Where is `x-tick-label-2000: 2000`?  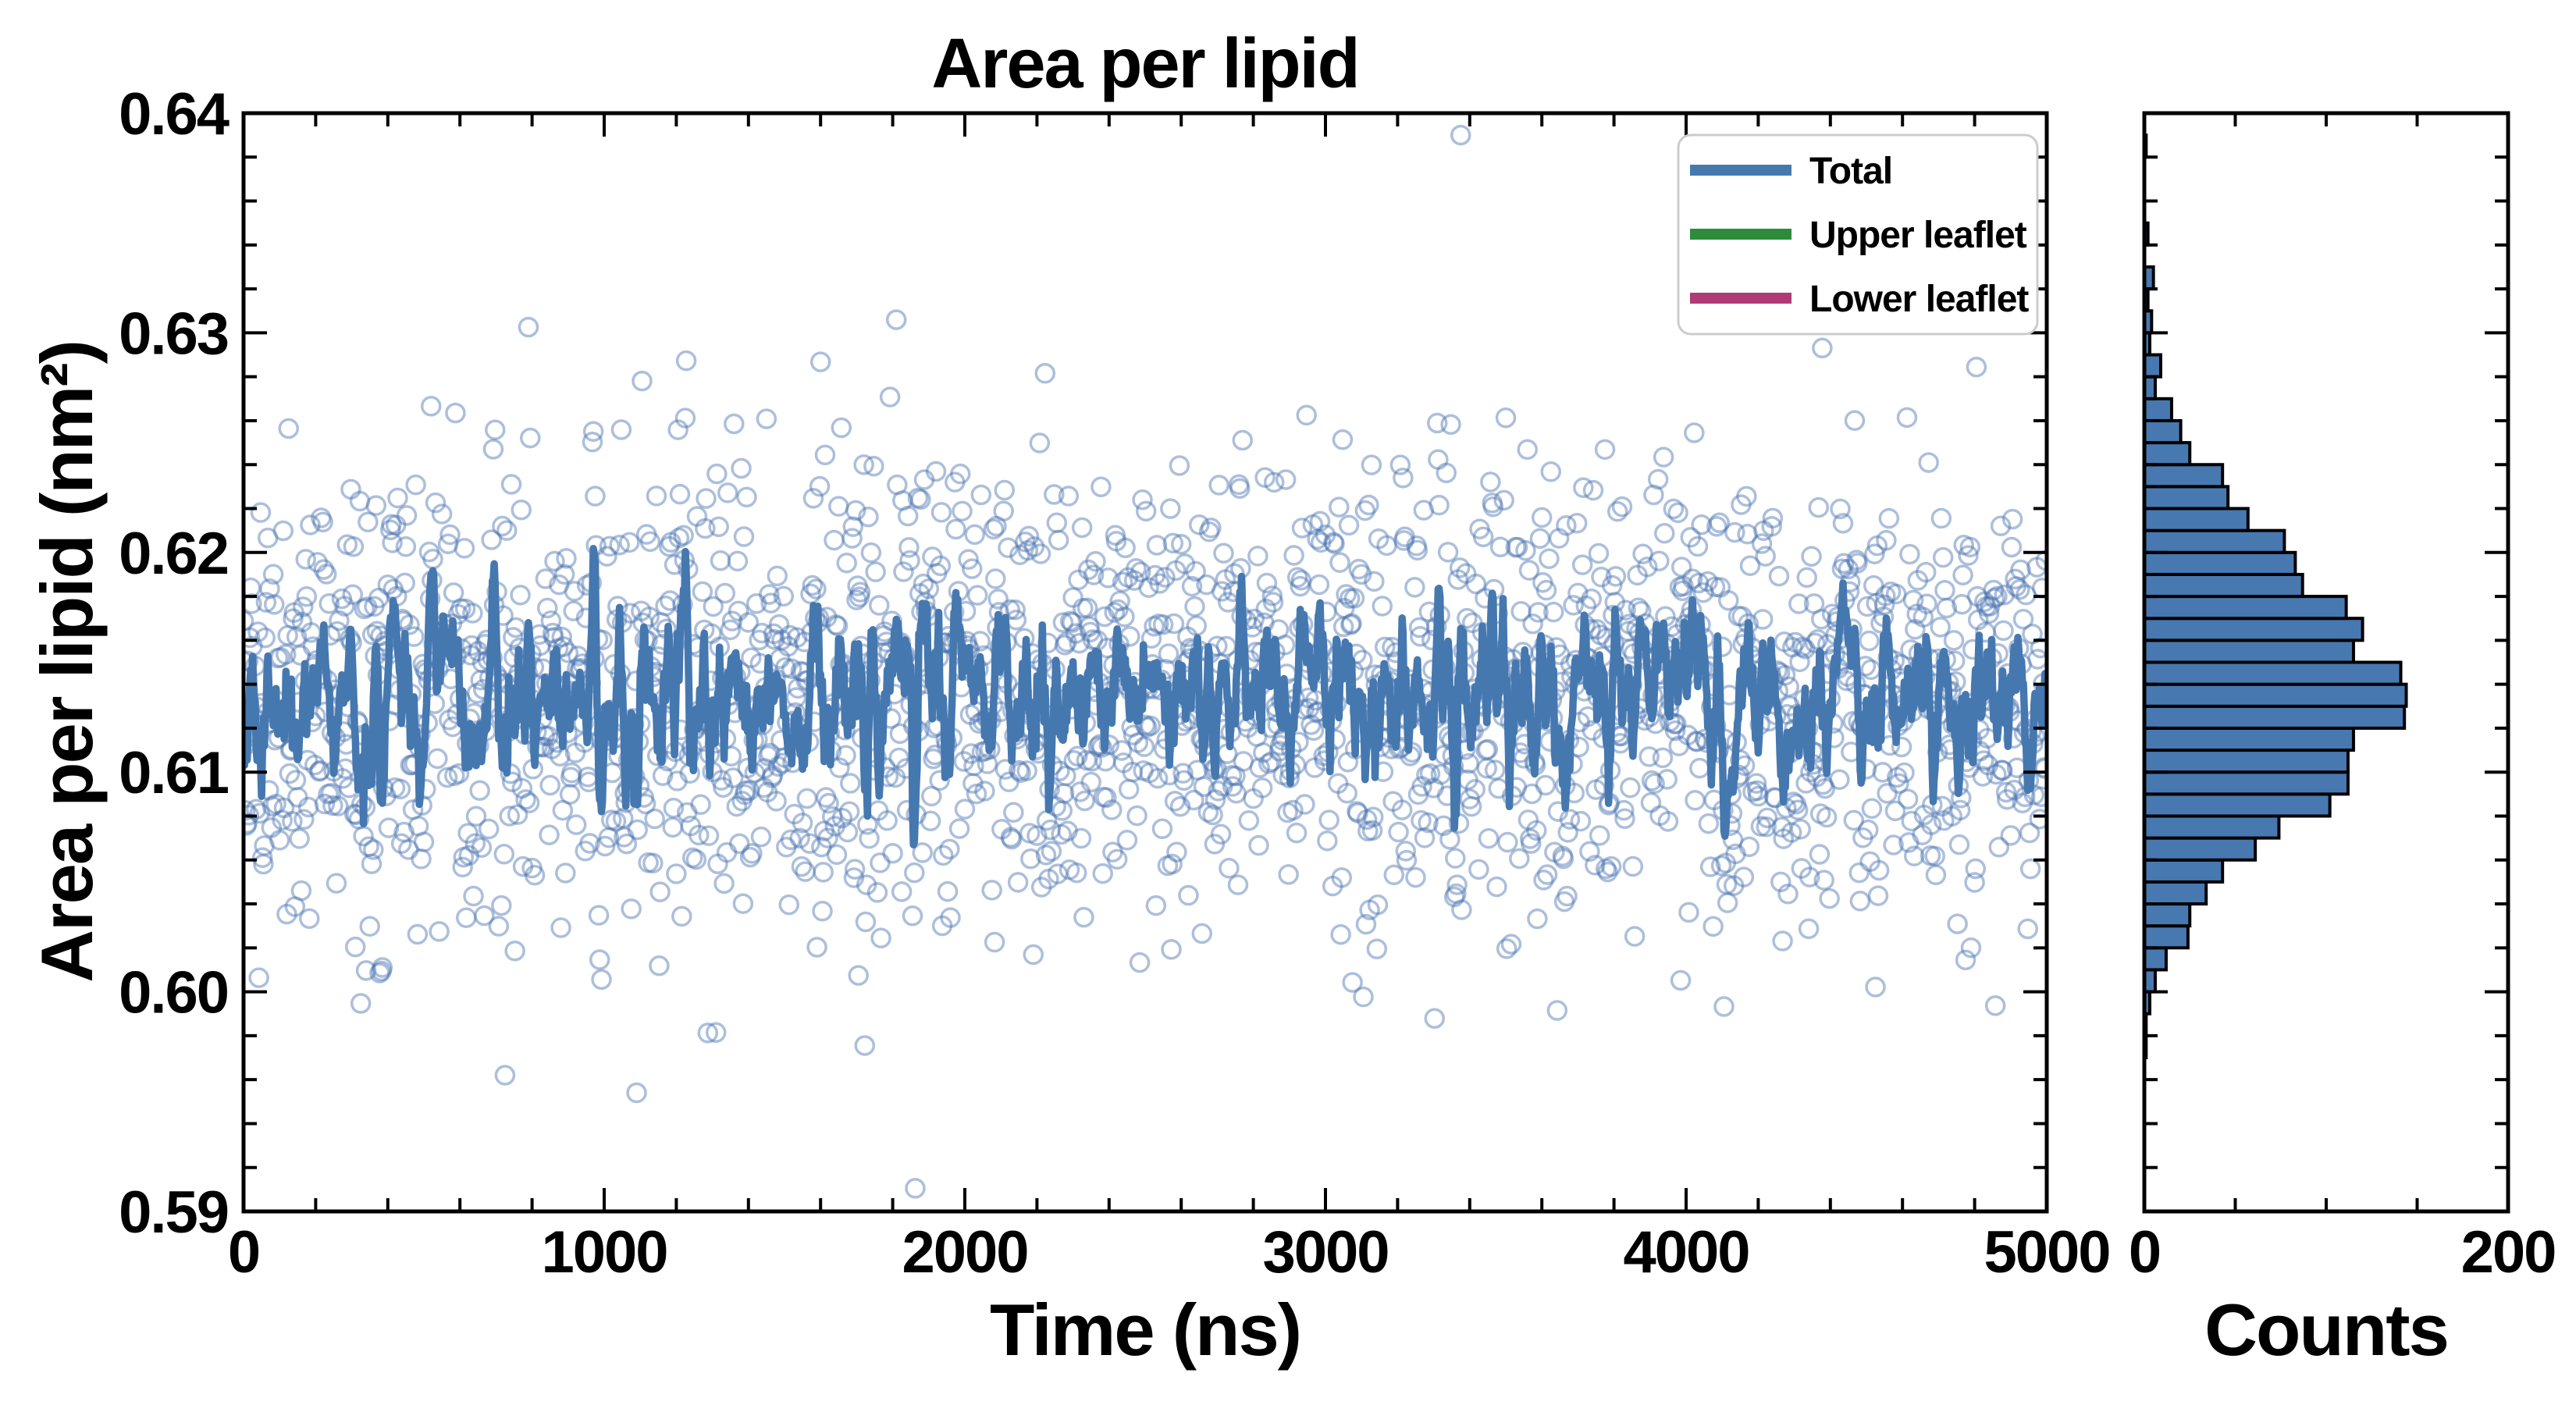 x-tick-label-2000: 2000 is located at coordinates (964, 1252).